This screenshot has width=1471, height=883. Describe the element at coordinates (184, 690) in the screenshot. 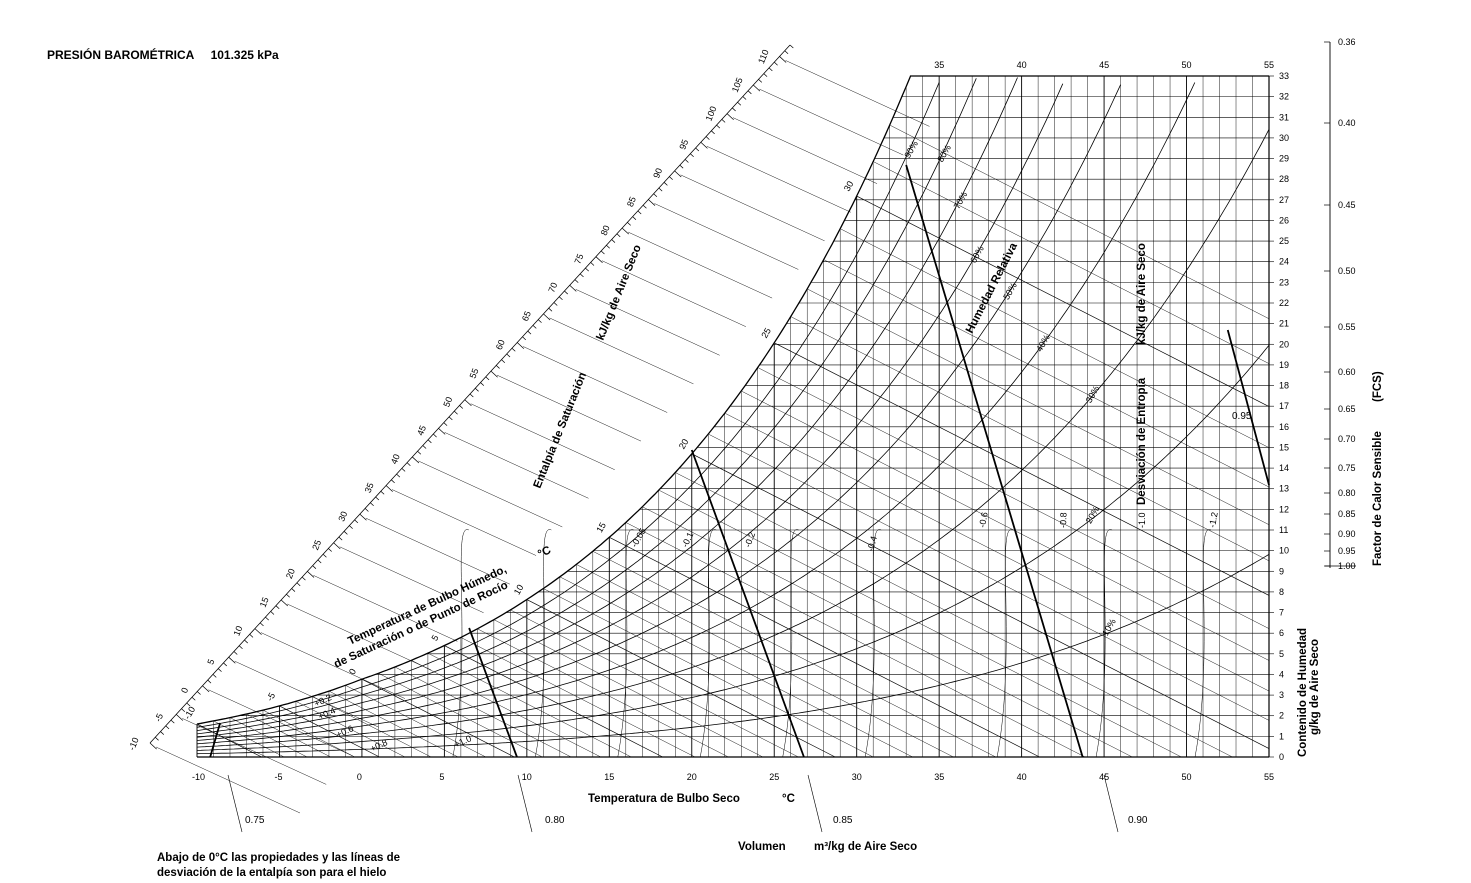

I see `enthalpy-tick-label: 0` at that location.